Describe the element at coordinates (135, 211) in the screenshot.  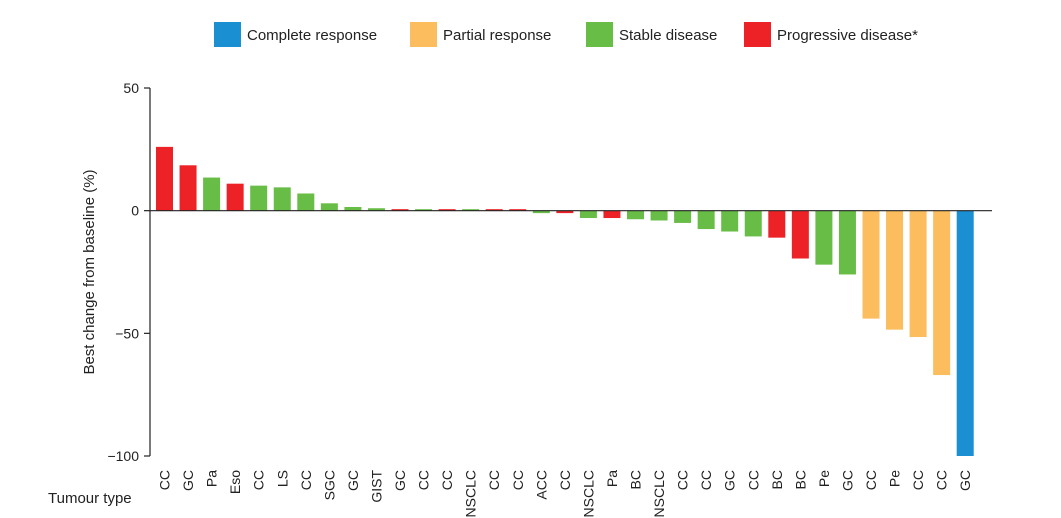
I see `y-tick-label: 0` at that location.